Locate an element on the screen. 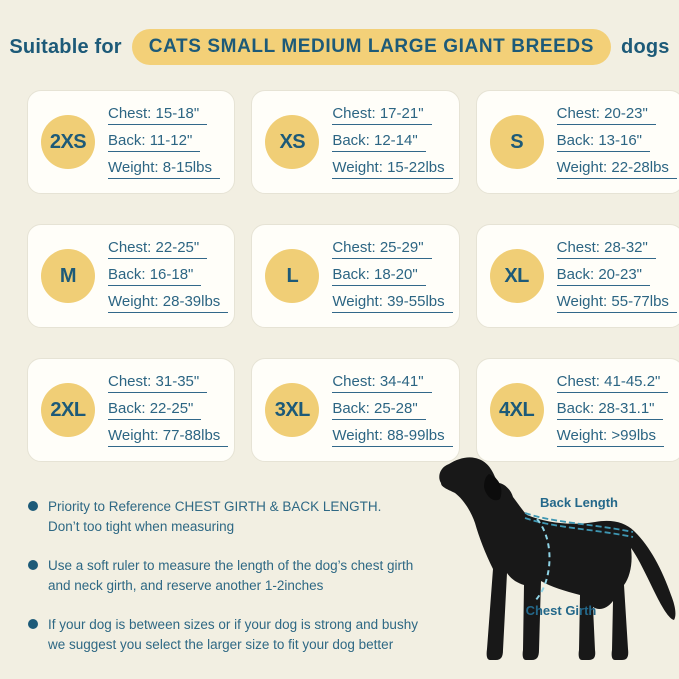 The height and width of the screenshot is (679, 679). back-value: 11-12" is located at coordinates (171, 140).